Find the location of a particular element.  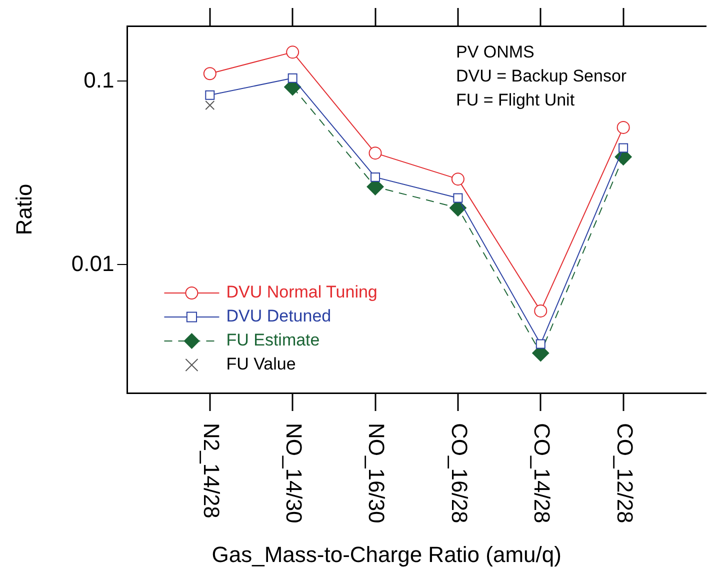

legend-label: FU Estimate is located at coordinates (273, 340).